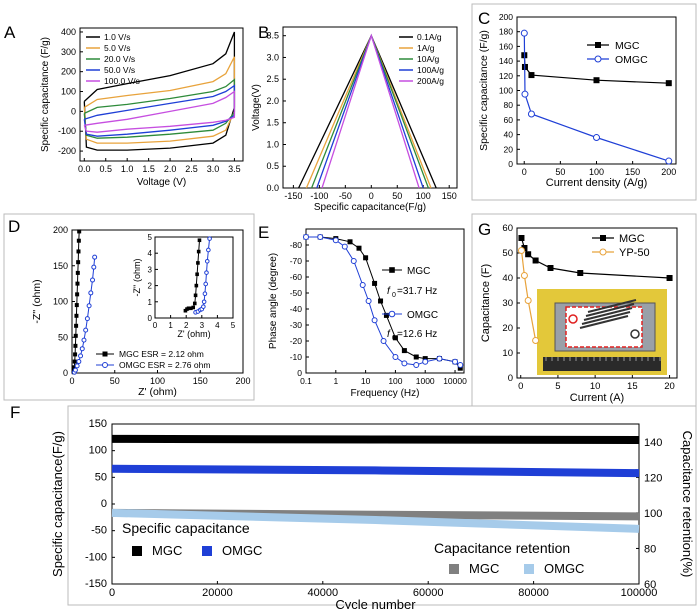  What do you see at coordinates (687, 504) in the screenshot?
I see `y2-axis-label: Capacitance retention(%)` at bounding box center [687, 504].